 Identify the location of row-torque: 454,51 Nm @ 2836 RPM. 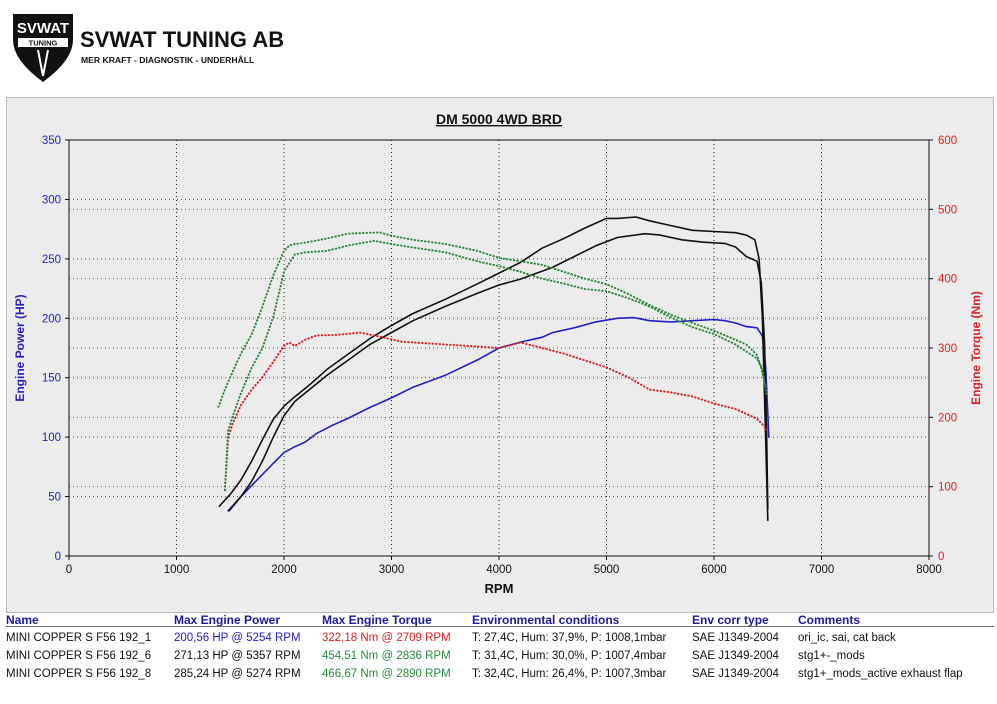
(386, 656).